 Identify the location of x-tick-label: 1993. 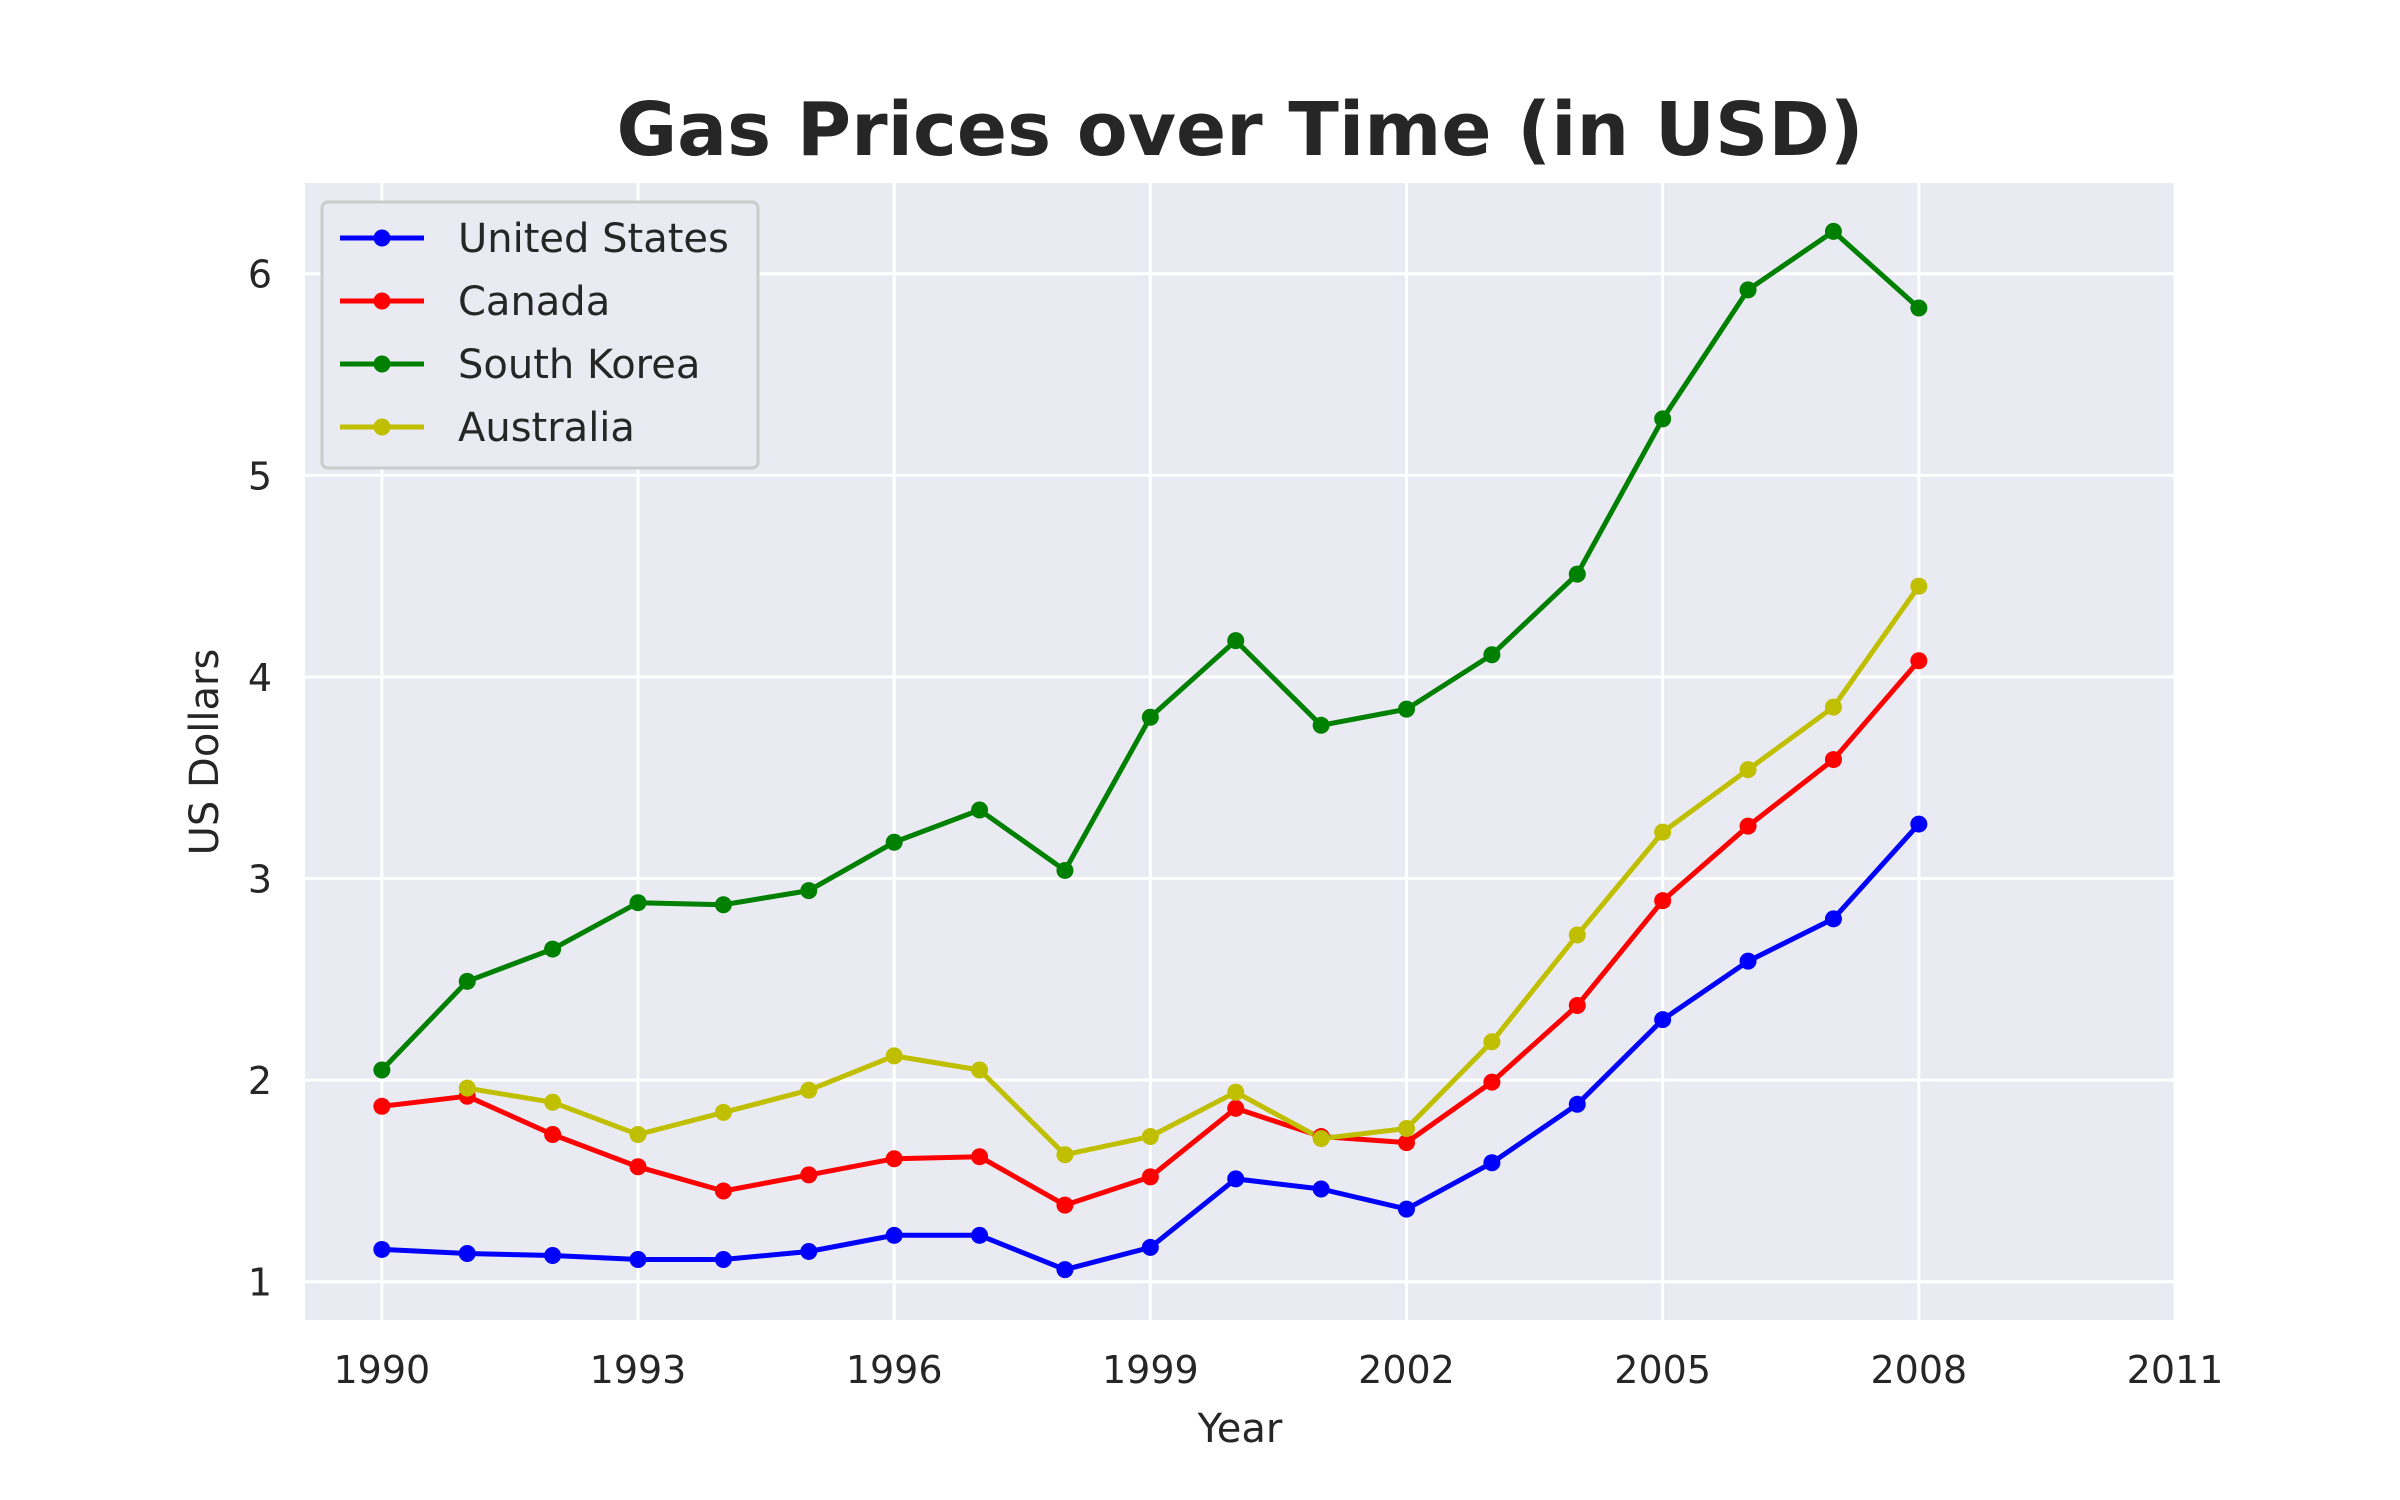
(638, 1370).